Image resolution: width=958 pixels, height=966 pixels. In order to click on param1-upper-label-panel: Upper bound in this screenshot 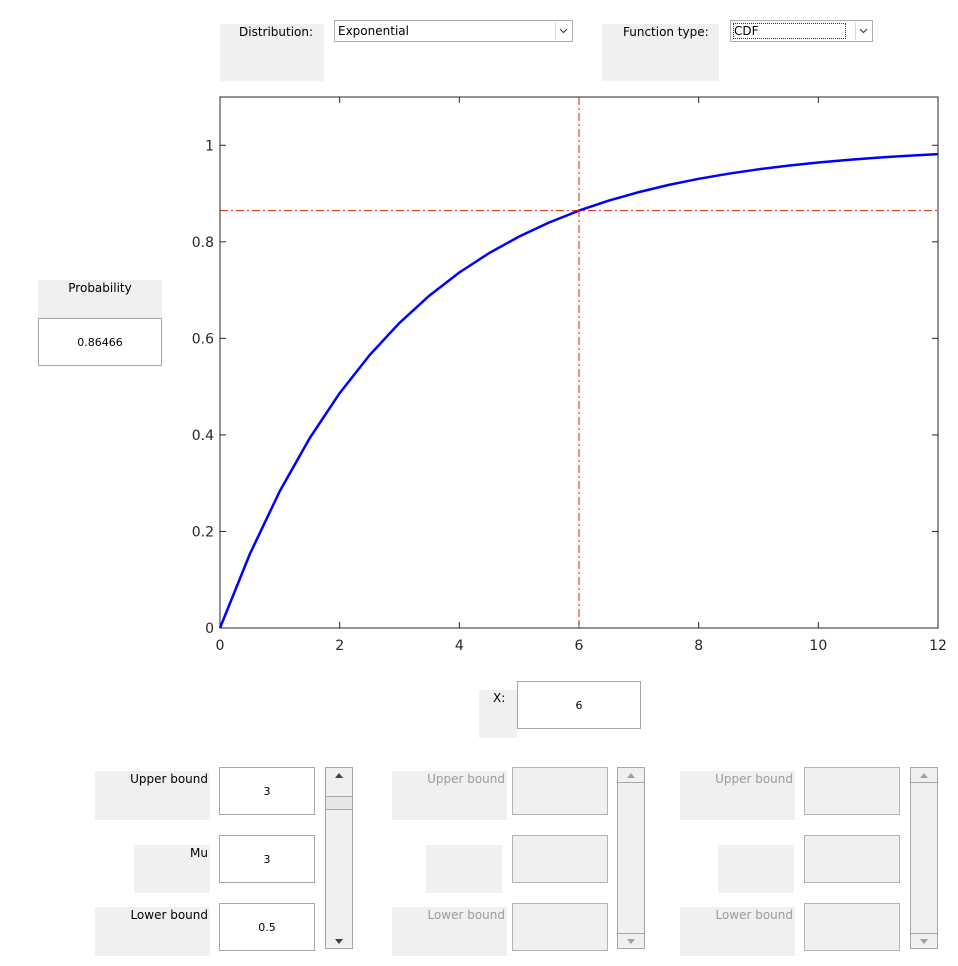, I will do `click(152, 795)`.